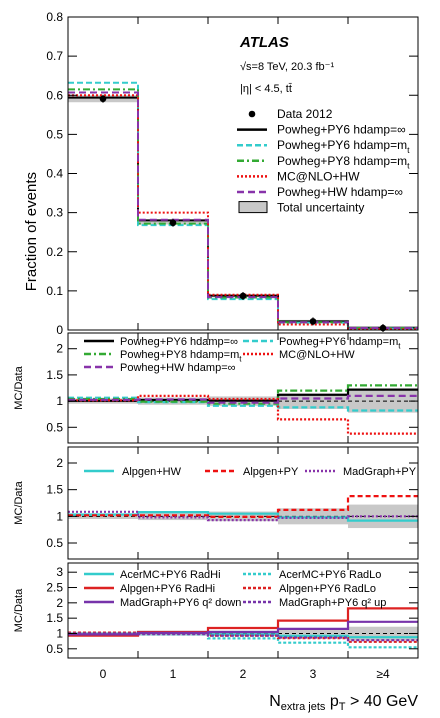 The height and width of the screenshot is (718, 440). I want to click on ratio1-ytick-label: 0.5, so click(54, 427).